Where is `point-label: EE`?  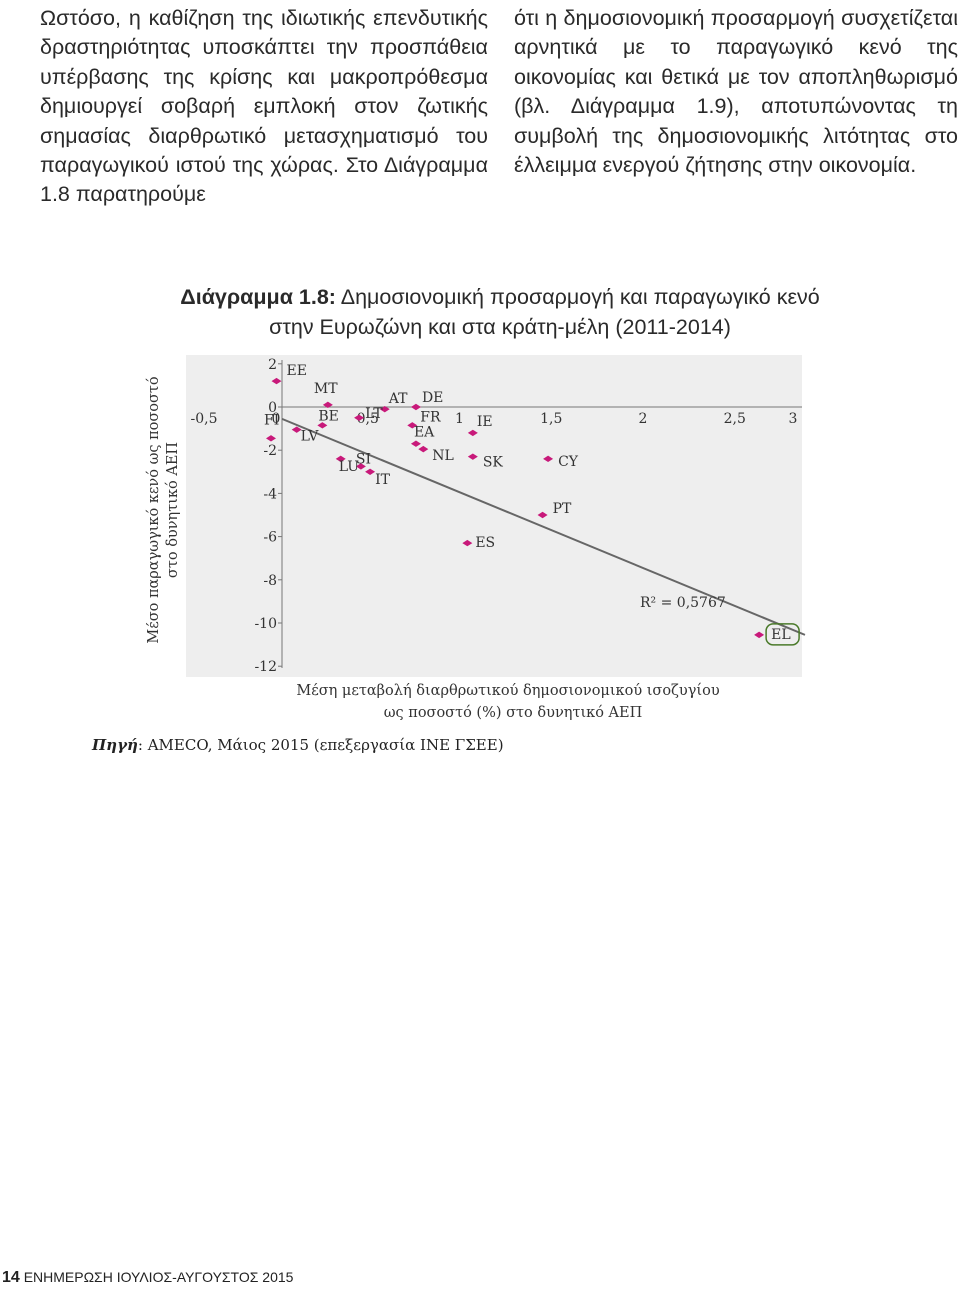
point-label: EE is located at coordinates (296, 371).